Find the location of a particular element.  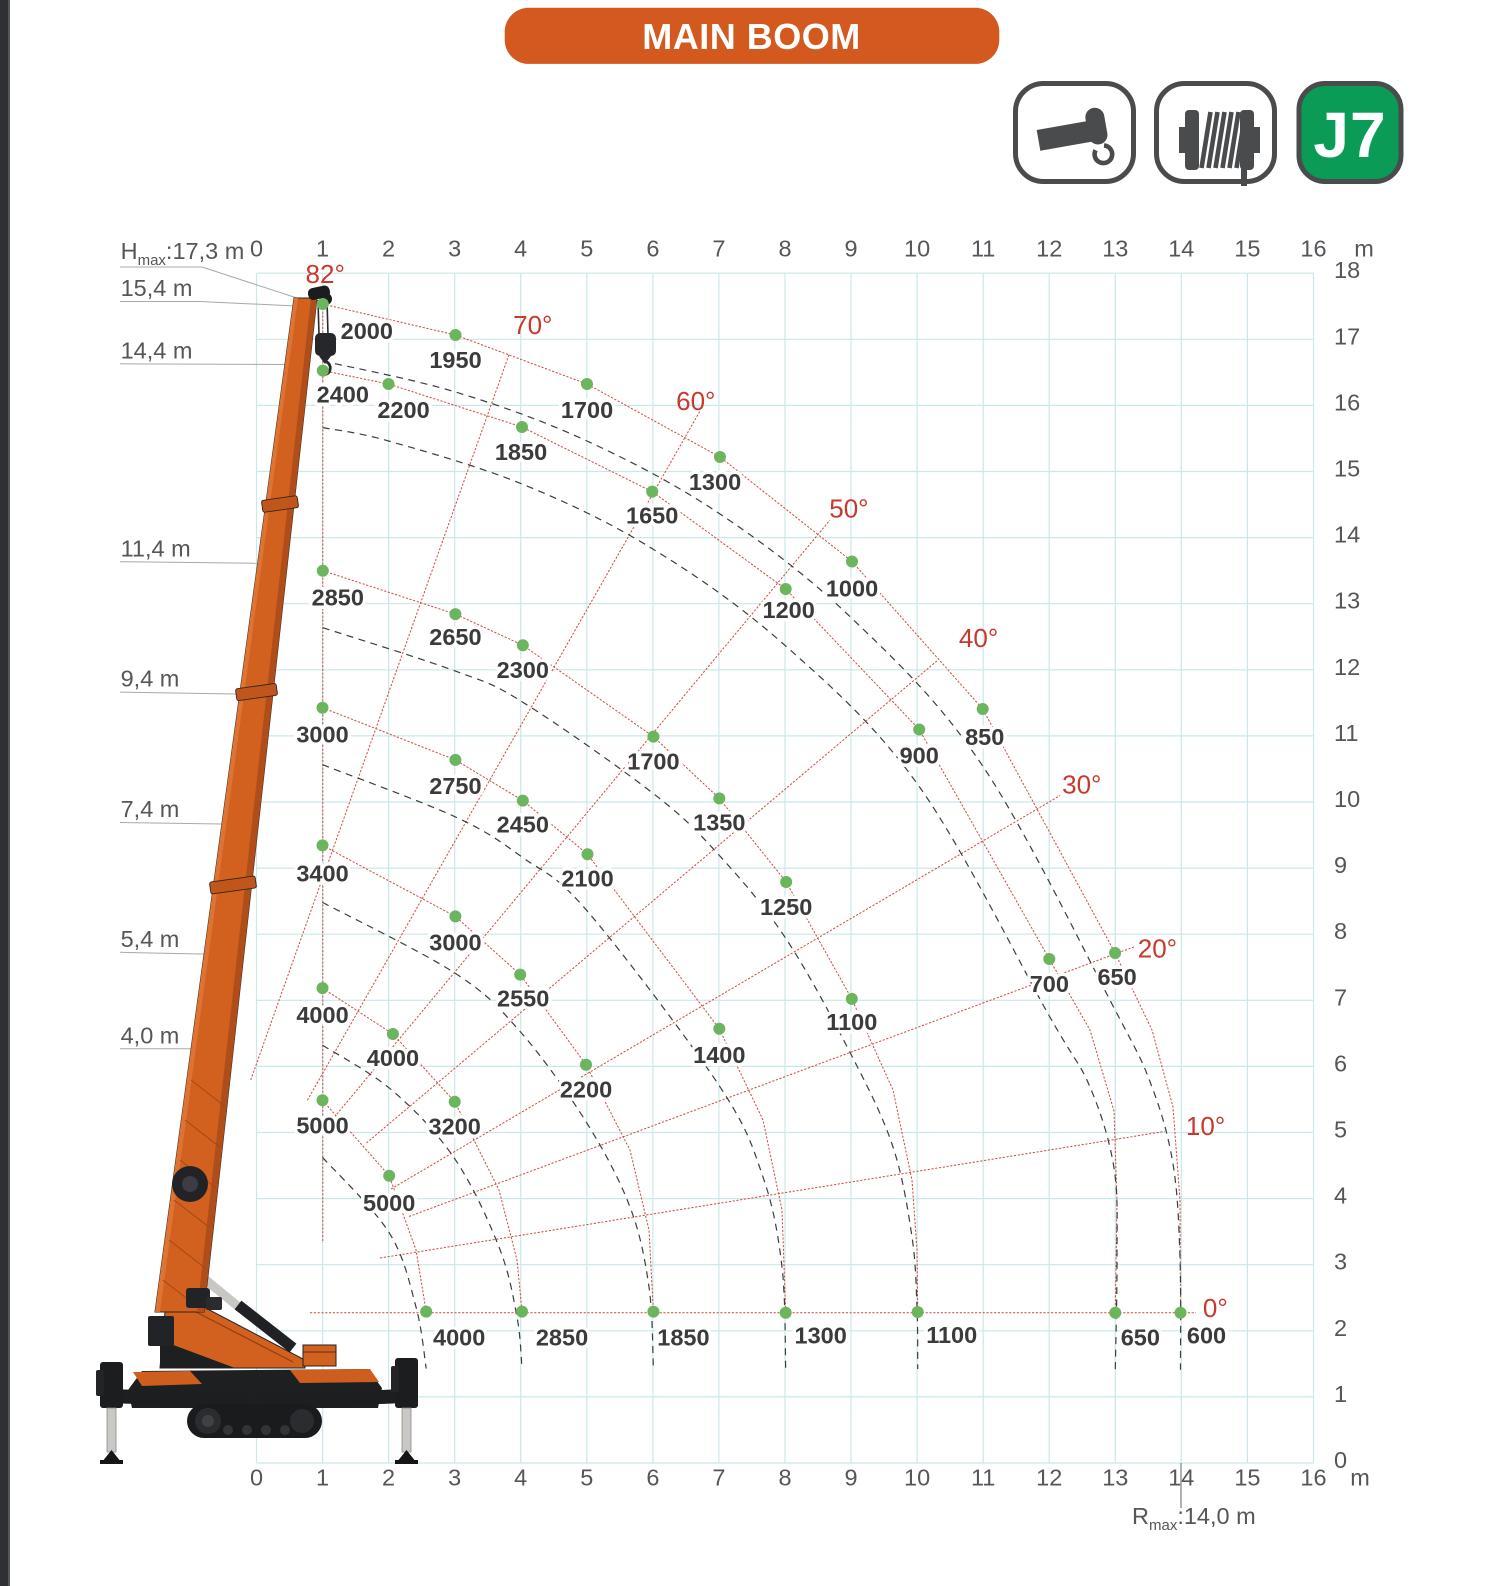

svg-text: 1250 is located at coordinates (786, 907).